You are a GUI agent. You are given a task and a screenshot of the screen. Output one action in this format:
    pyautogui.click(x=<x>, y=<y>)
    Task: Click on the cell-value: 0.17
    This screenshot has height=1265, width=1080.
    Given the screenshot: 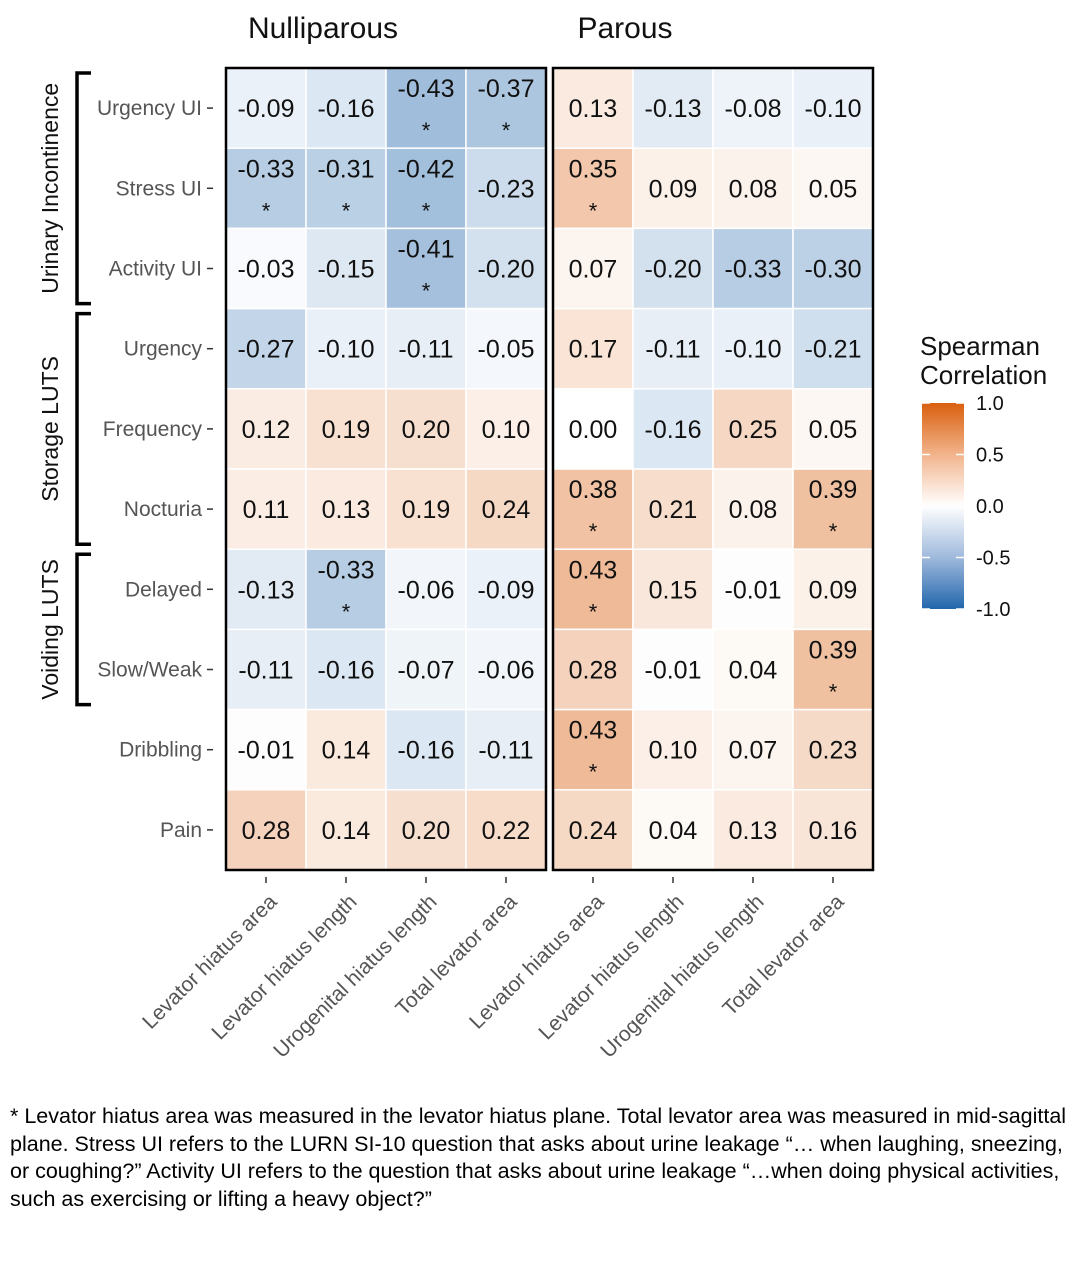 What is the action you would take?
    pyautogui.click(x=593, y=350)
    